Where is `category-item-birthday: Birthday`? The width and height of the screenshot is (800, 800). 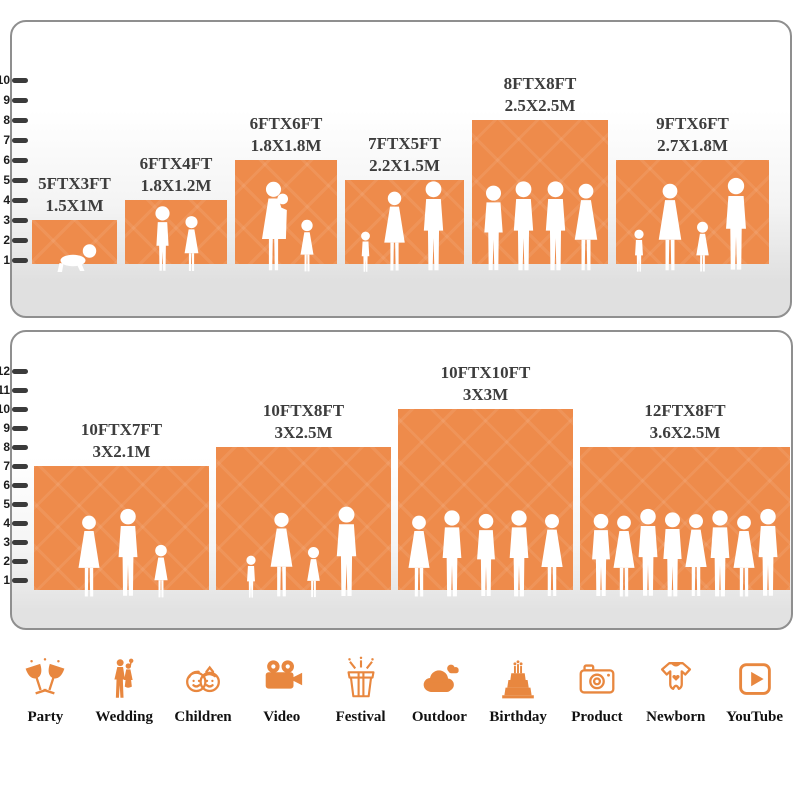 category-item-birthday: Birthday is located at coordinates (518, 691).